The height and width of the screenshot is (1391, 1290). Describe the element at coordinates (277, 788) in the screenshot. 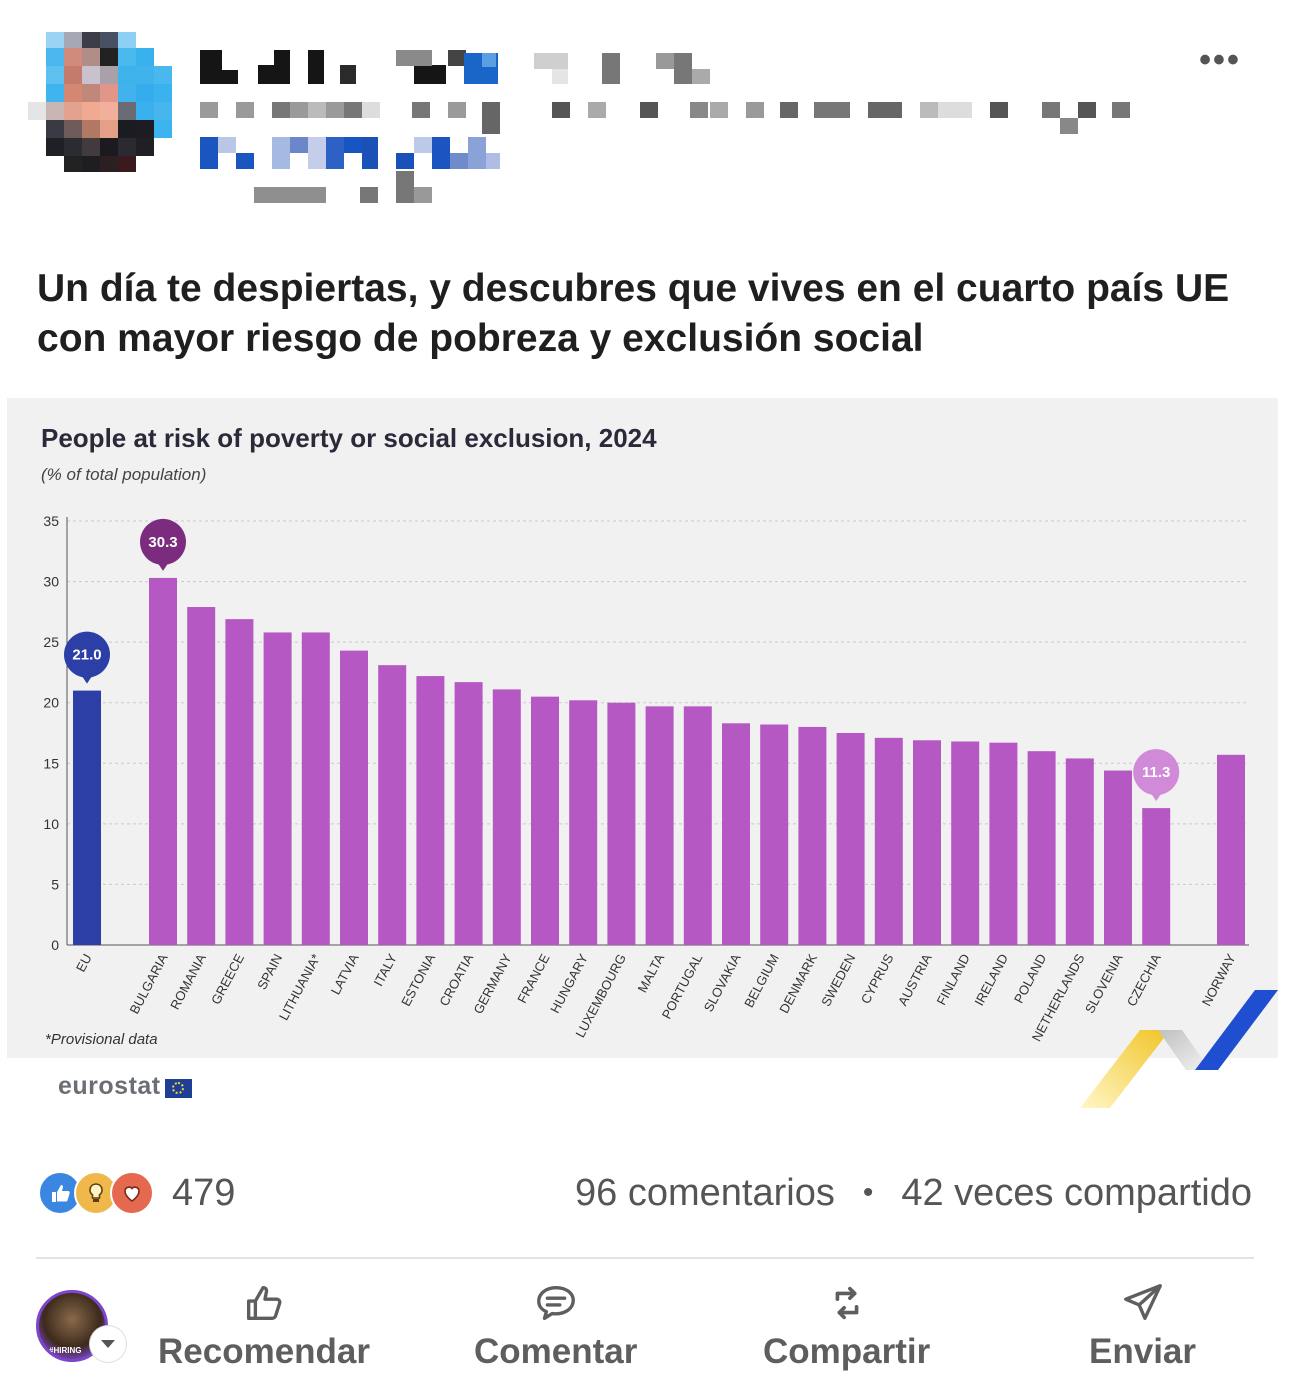

I see `bar-spain` at that location.